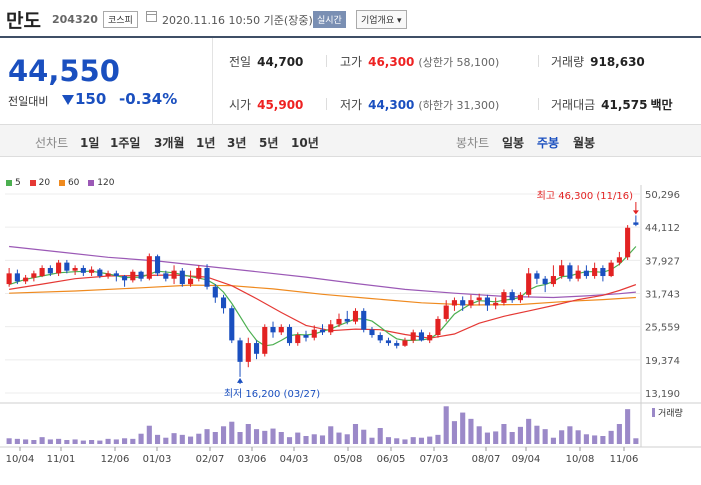 Image resolution: width=701 pixels, height=485 pixels. I want to click on calendar-icon, so click(151, 16).